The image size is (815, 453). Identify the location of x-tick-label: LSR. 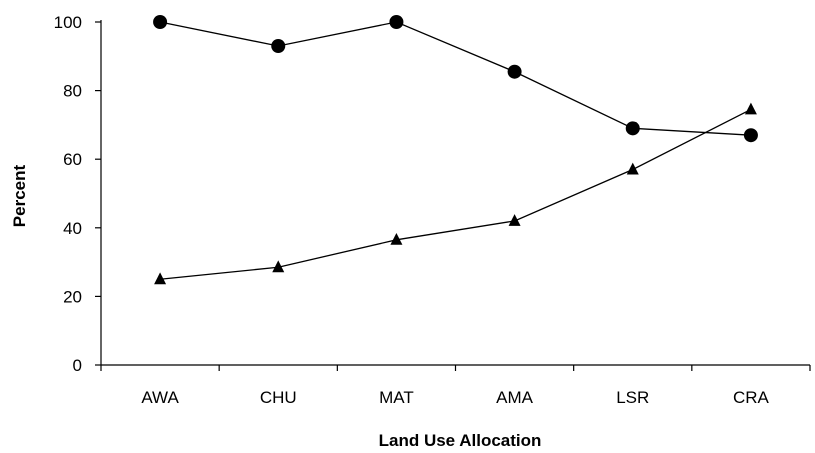
(632, 397).